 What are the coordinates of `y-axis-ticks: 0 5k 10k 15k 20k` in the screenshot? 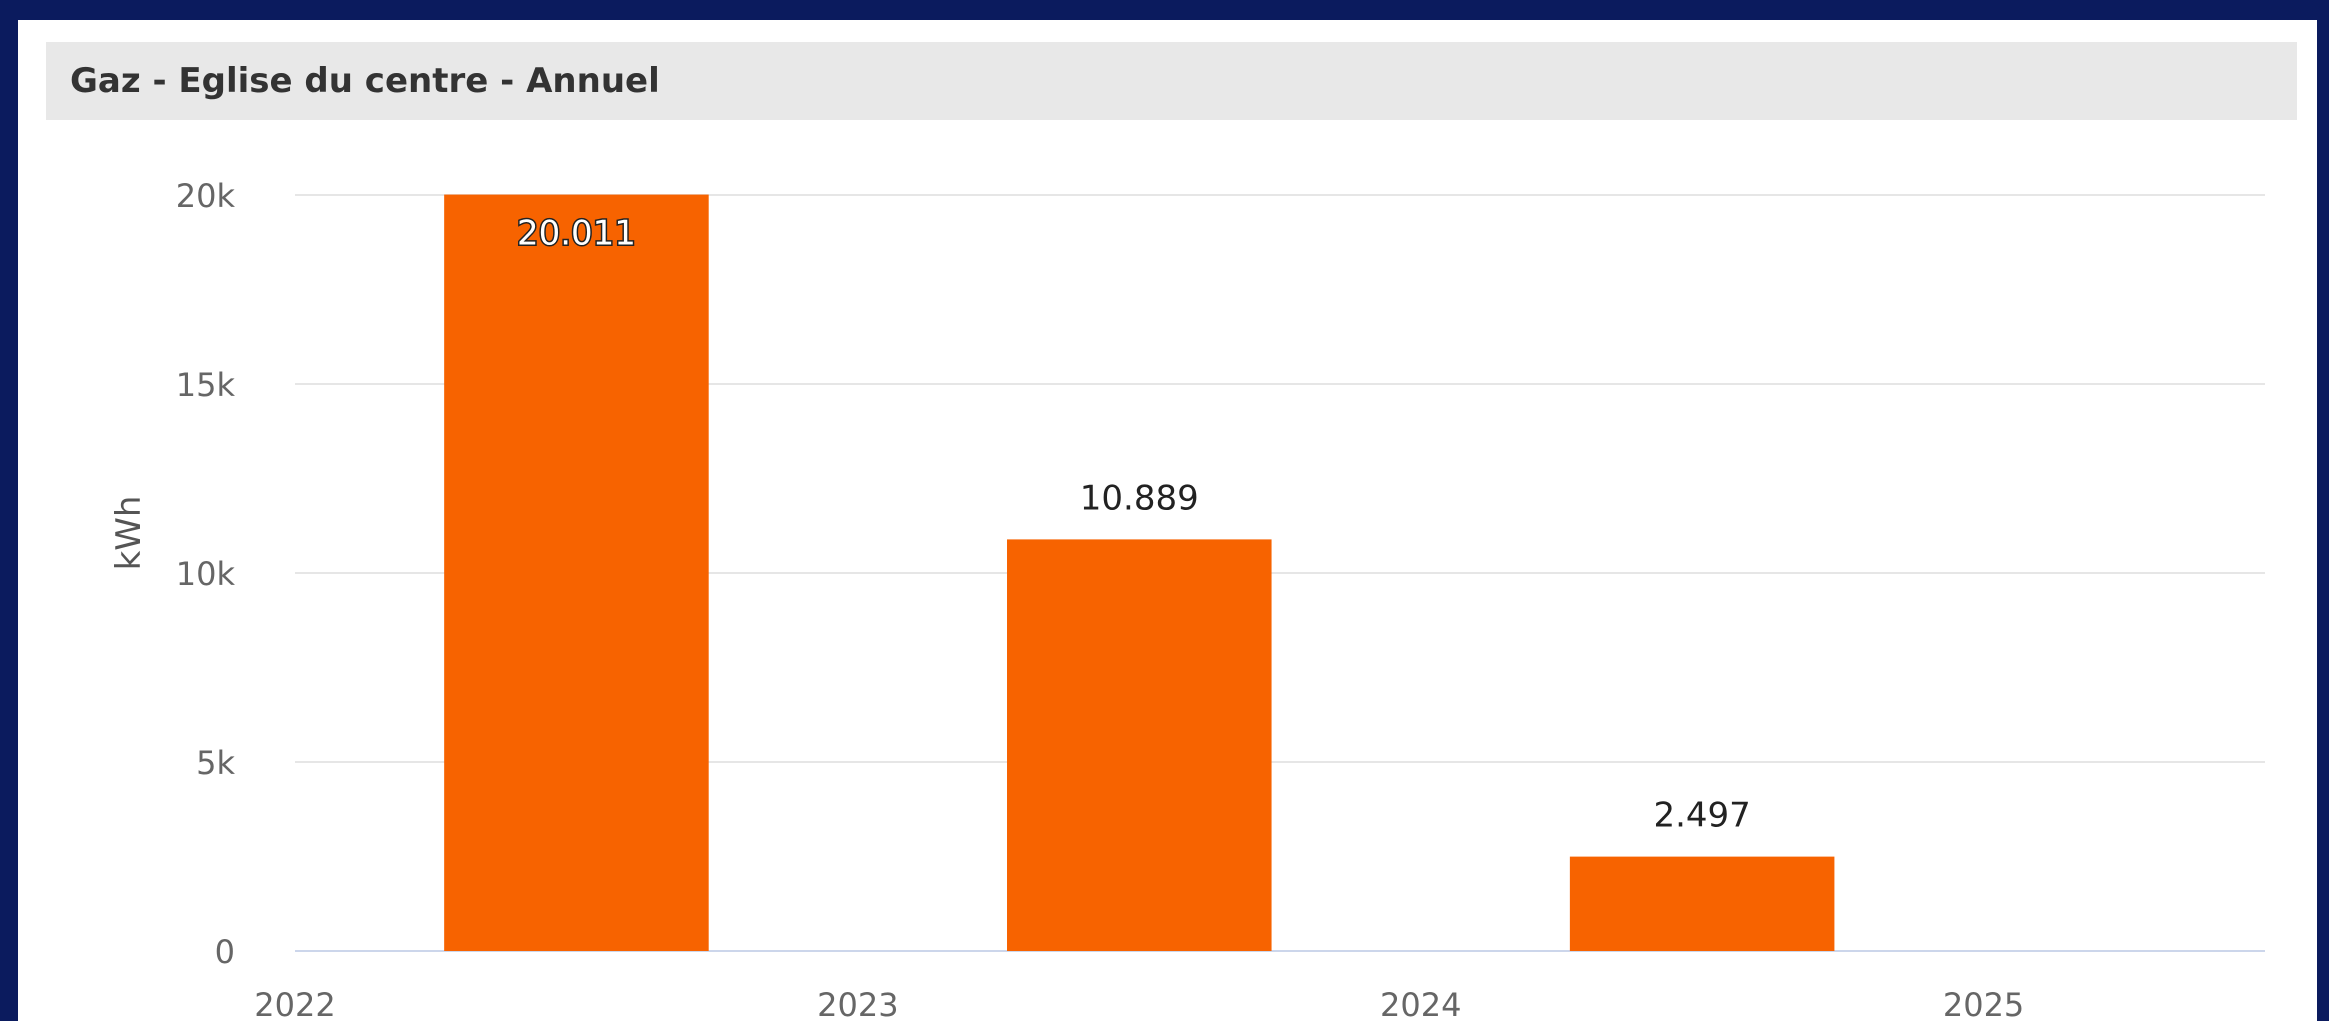 It's located at (206, 574).